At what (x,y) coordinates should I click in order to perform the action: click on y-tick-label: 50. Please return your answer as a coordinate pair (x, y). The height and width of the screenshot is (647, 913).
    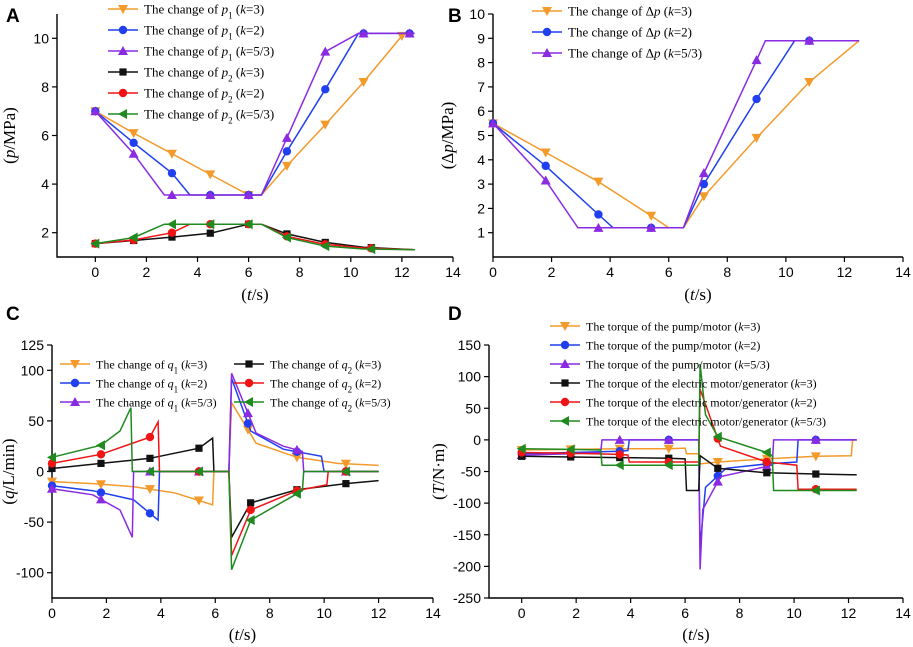
    Looking at the image, I should click on (473, 408).